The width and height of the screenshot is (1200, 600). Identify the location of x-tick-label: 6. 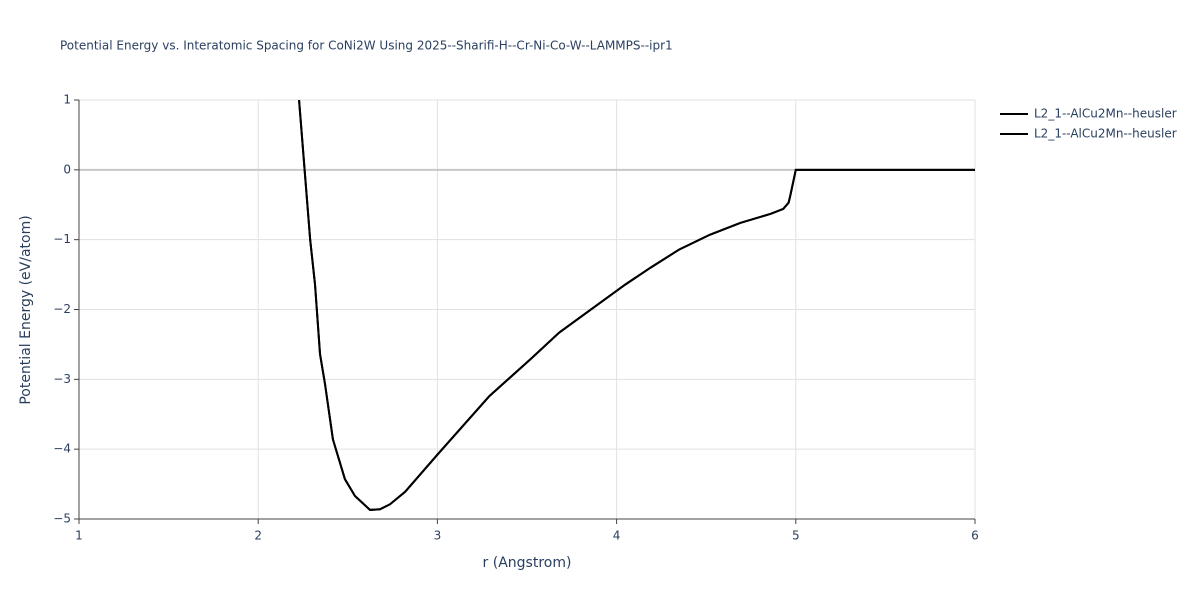
(975, 536).